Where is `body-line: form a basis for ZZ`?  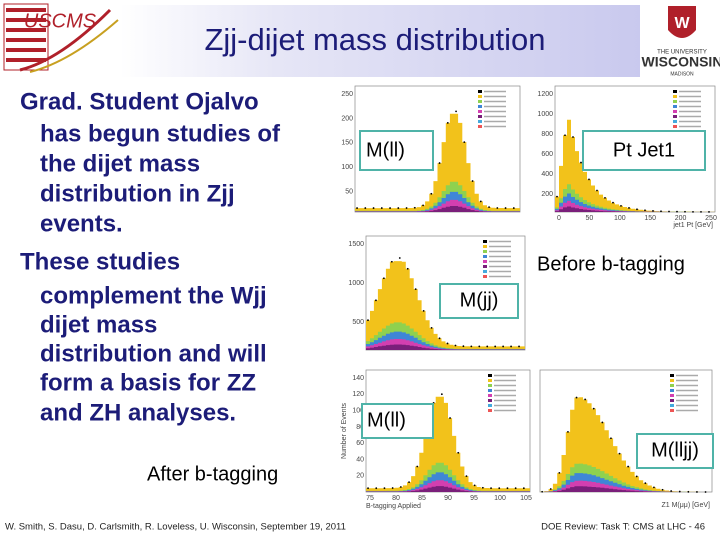
body-line: form a basis for ZZ is located at coordinates (148, 382).